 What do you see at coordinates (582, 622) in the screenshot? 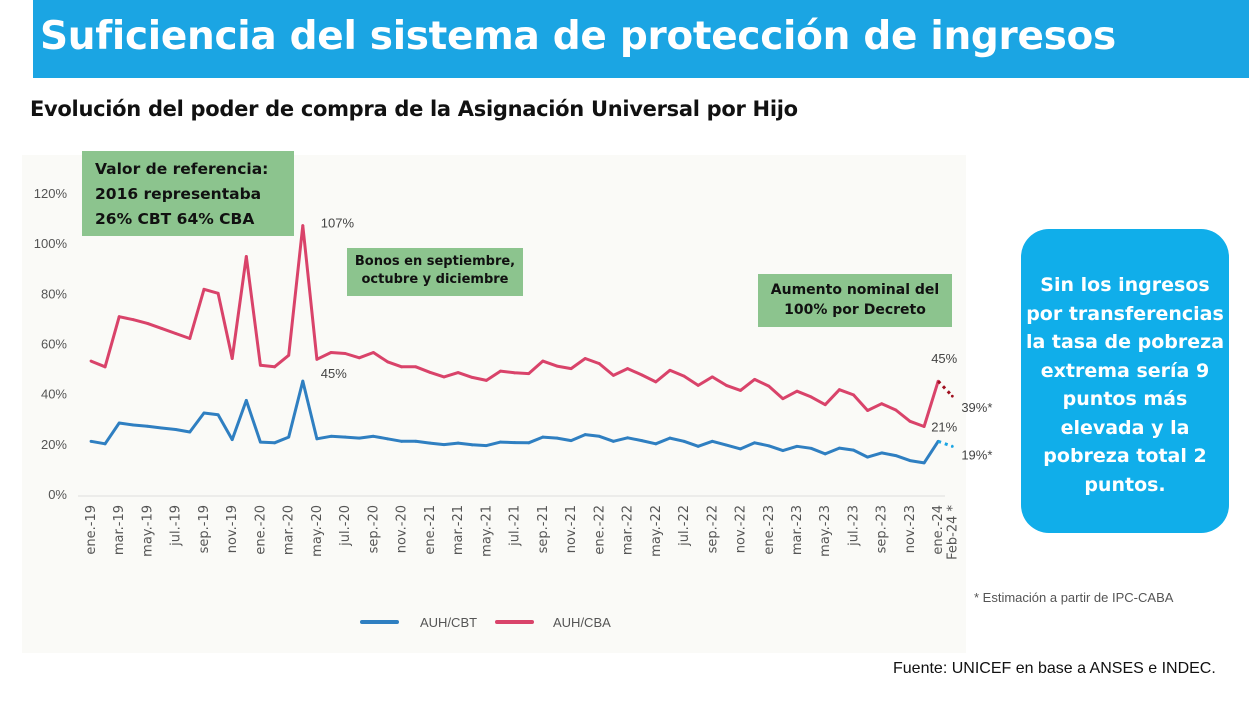
I see `legend-label: AUH/CBA` at bounding box center [582, 622].